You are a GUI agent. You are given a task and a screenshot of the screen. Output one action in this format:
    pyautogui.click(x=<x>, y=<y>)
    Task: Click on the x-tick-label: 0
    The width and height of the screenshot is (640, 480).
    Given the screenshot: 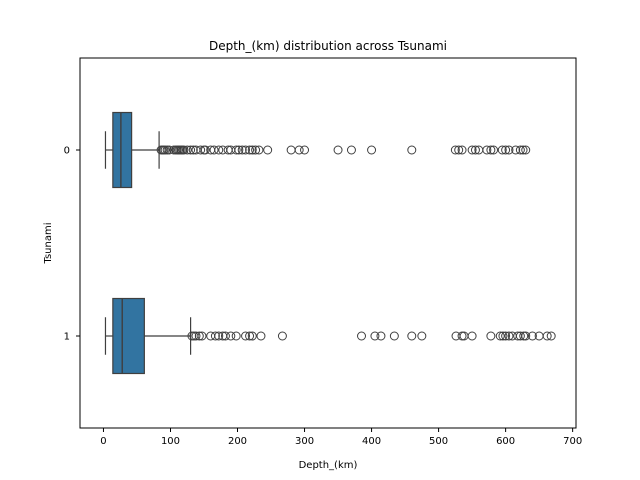 What is the action you would take?
    pyautogui.click(x=103, y=441)
    